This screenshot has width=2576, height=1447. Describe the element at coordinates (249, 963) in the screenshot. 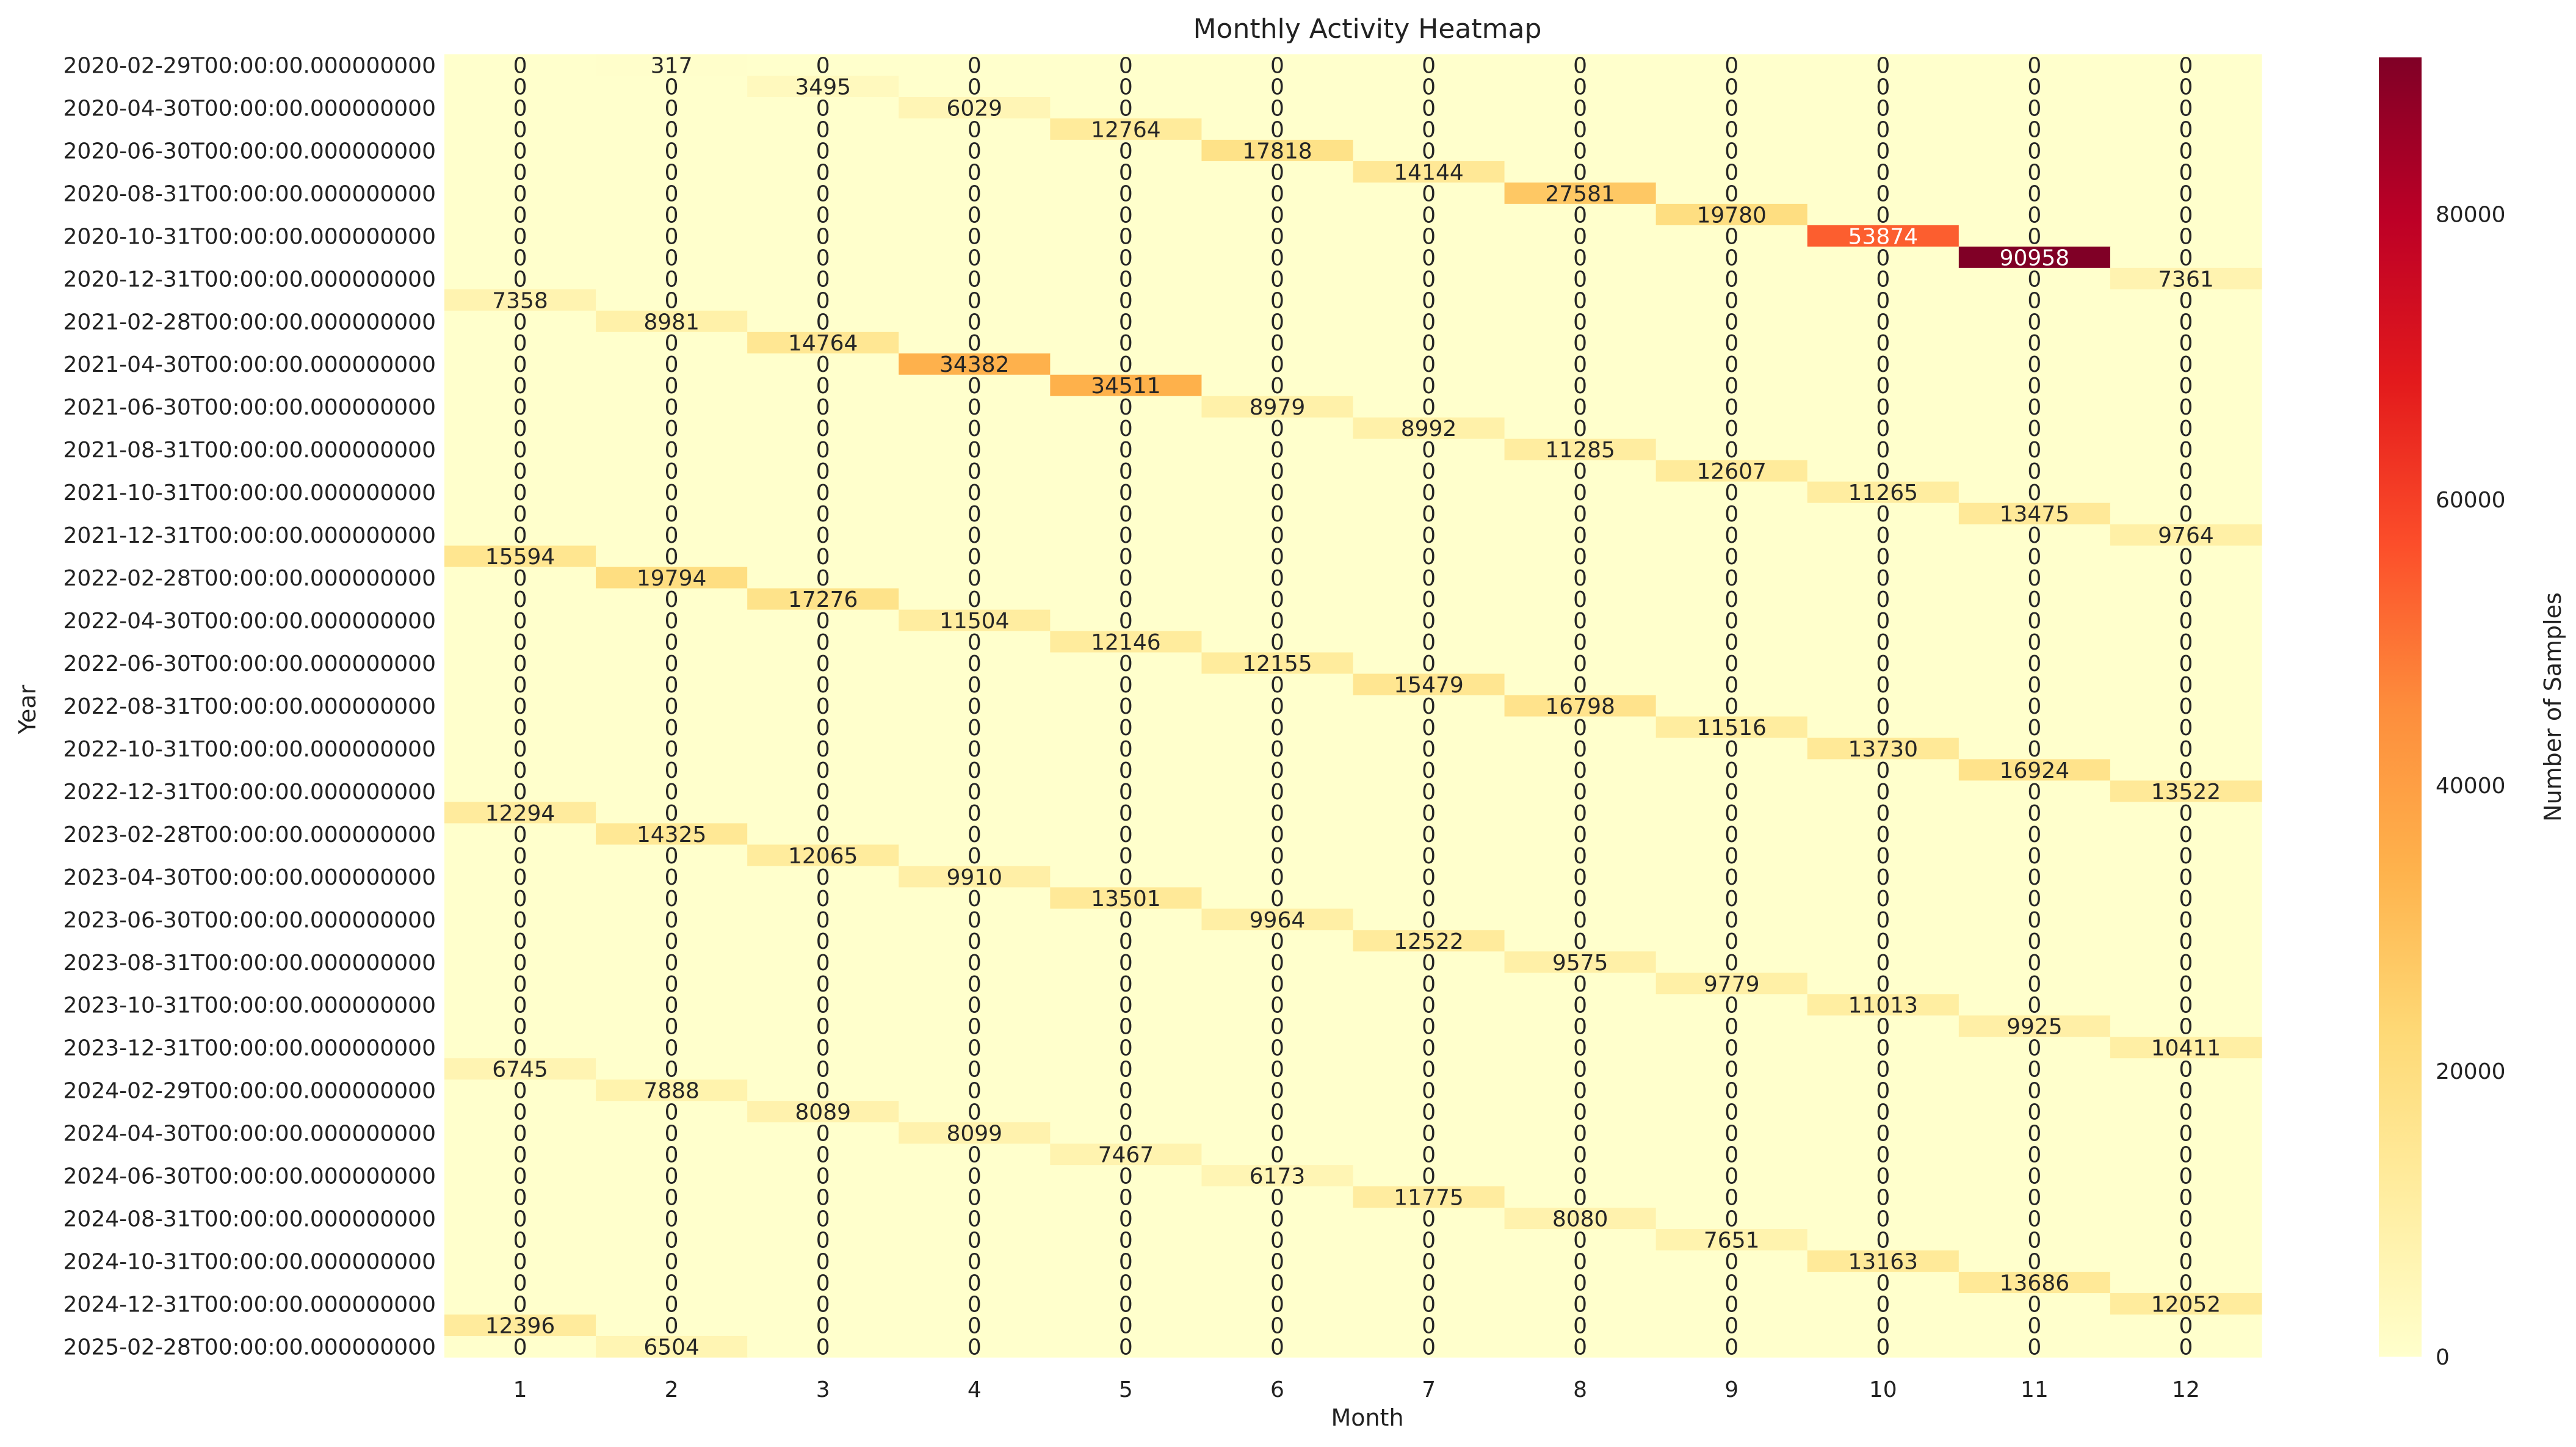

I see `y-tick-label: 2023-08-31T00:00:00.000000000` at that location.